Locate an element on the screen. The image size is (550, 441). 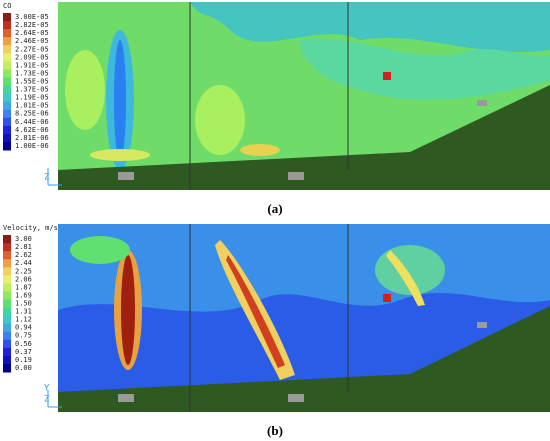
legend-label: 2.25 is located at coordinates (23, 271).